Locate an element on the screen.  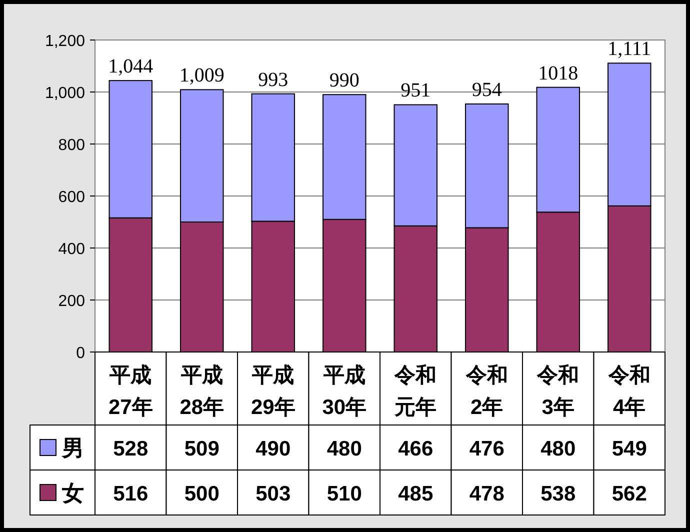
total-label: 1,111 is located at coordinates (630, 49).